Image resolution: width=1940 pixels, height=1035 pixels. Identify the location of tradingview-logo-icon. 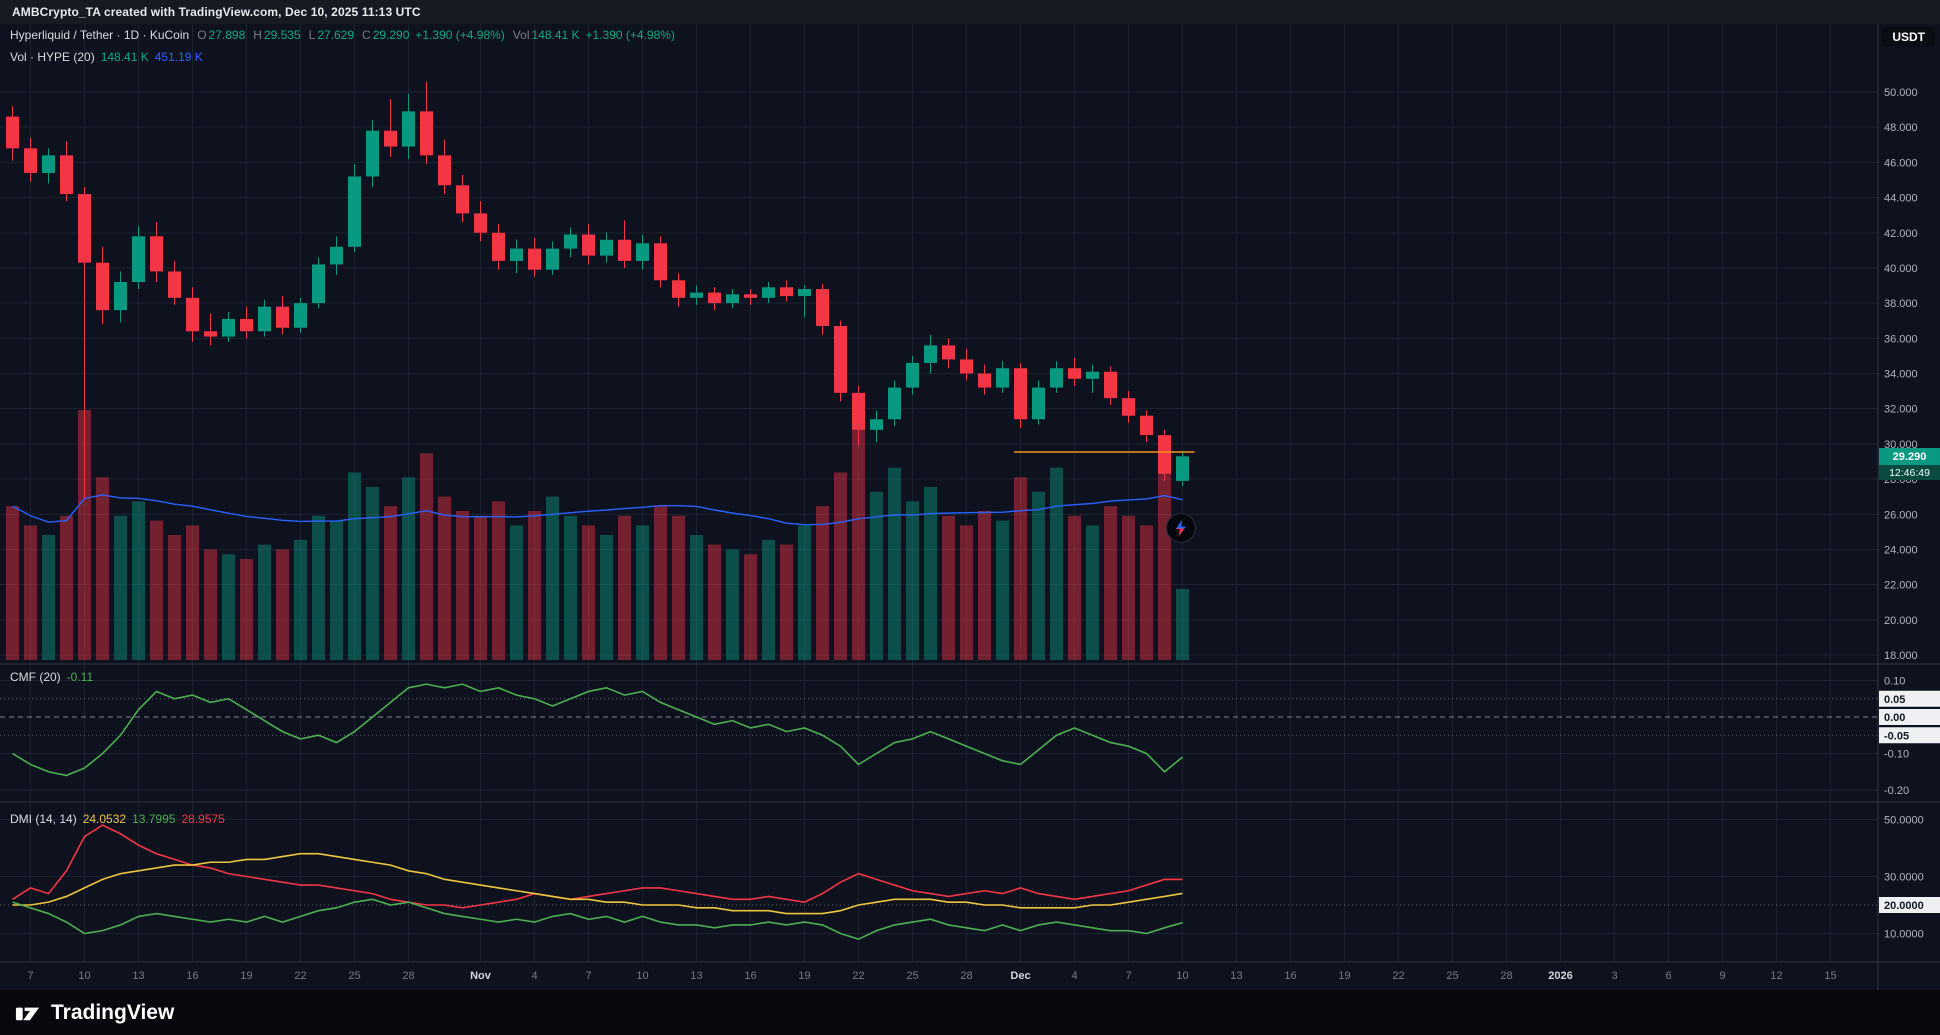
(27, 1012).